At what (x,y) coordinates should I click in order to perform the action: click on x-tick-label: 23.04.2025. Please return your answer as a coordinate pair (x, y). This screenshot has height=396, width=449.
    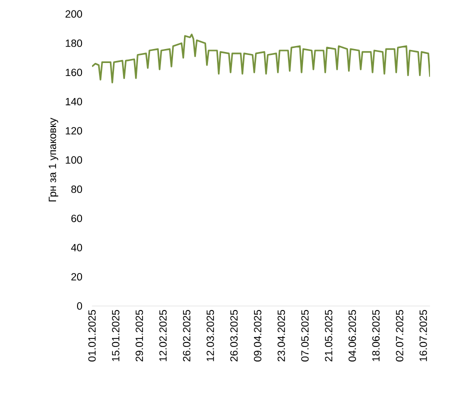
    Looking at the image, I should click on (281, 336).